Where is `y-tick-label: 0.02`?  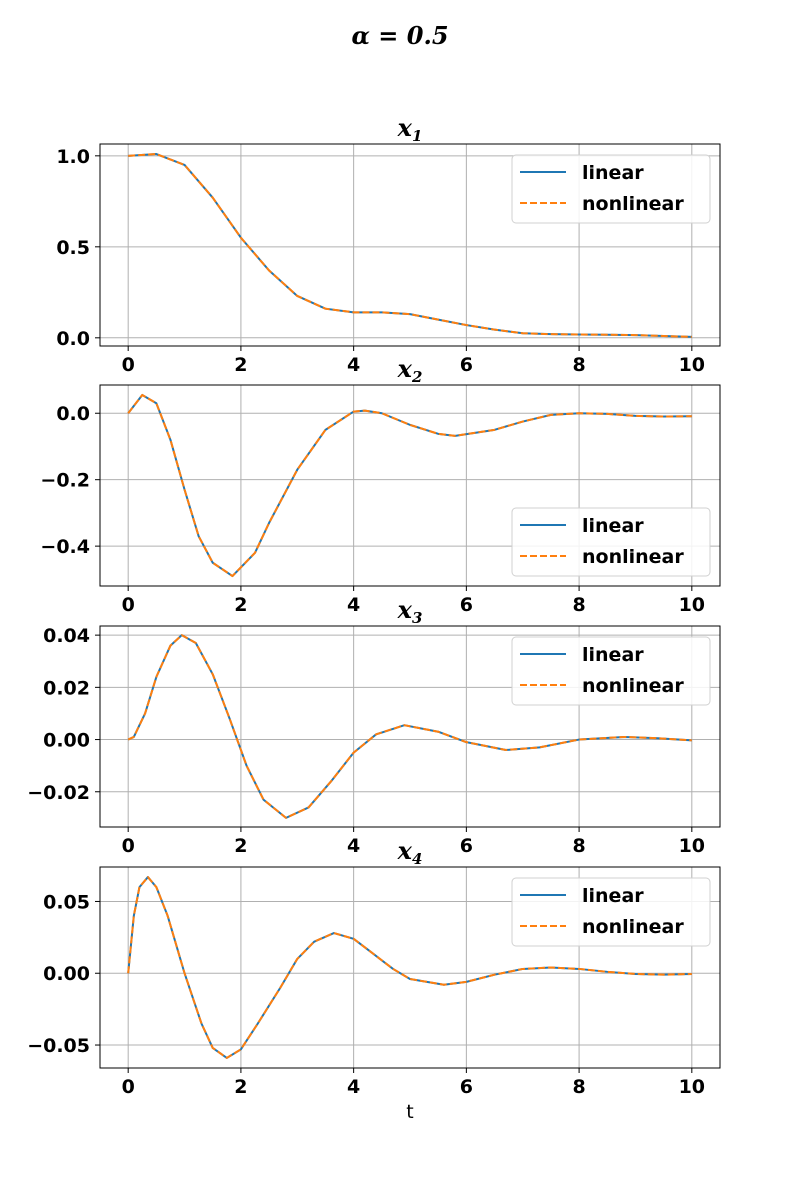 y-tick-label: 0.02 is located at coordinates (66, 688).